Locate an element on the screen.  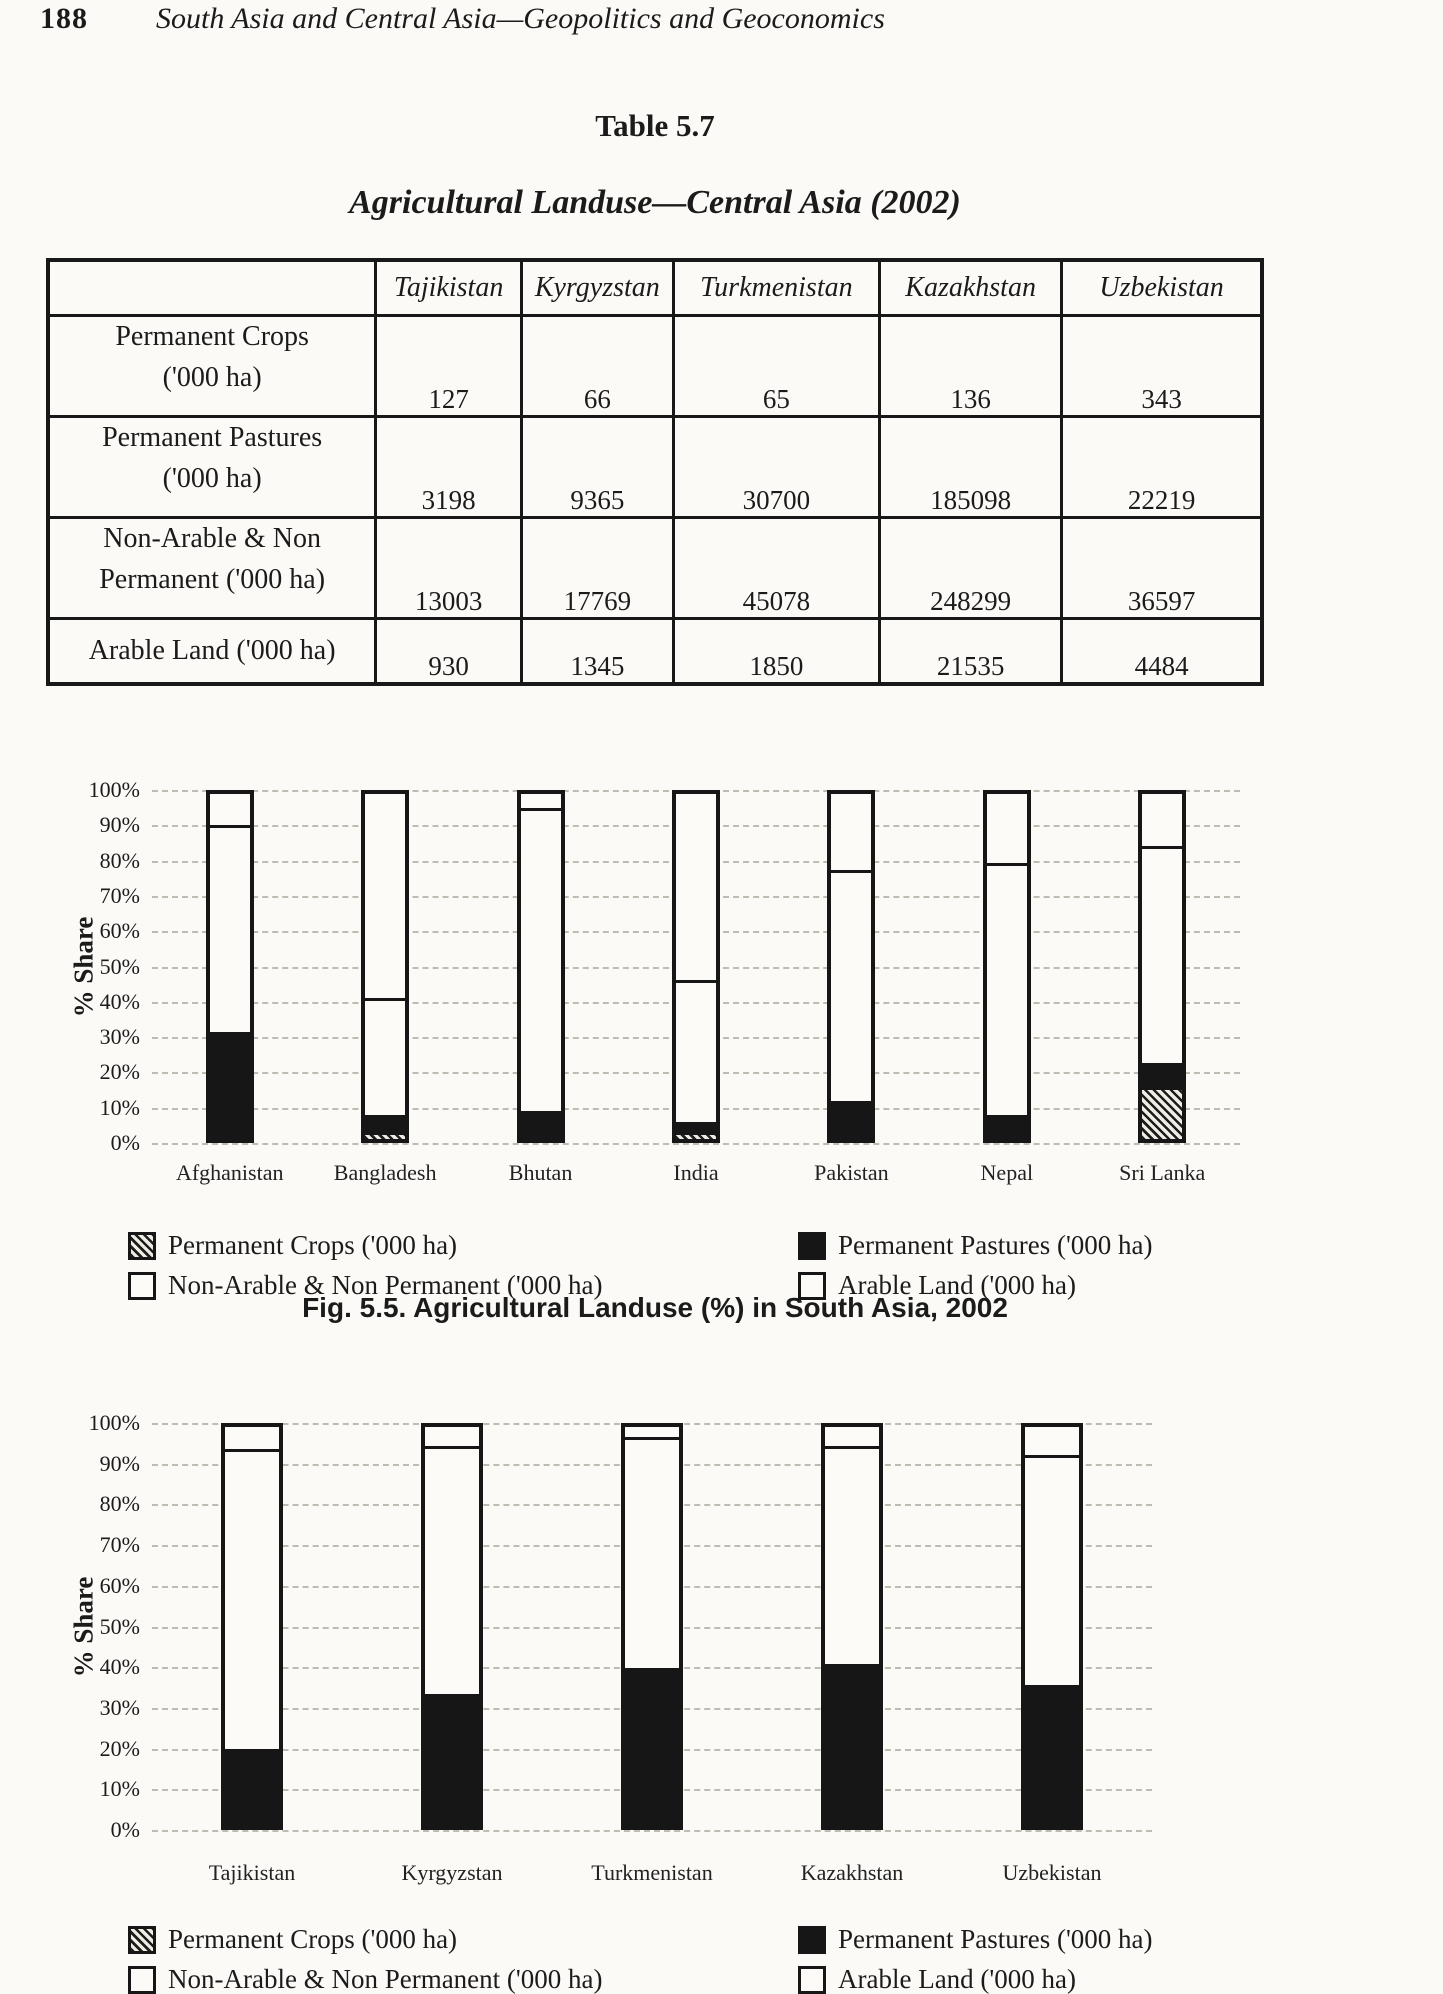
table-cell: 930 is located at coordinates (448, 651).